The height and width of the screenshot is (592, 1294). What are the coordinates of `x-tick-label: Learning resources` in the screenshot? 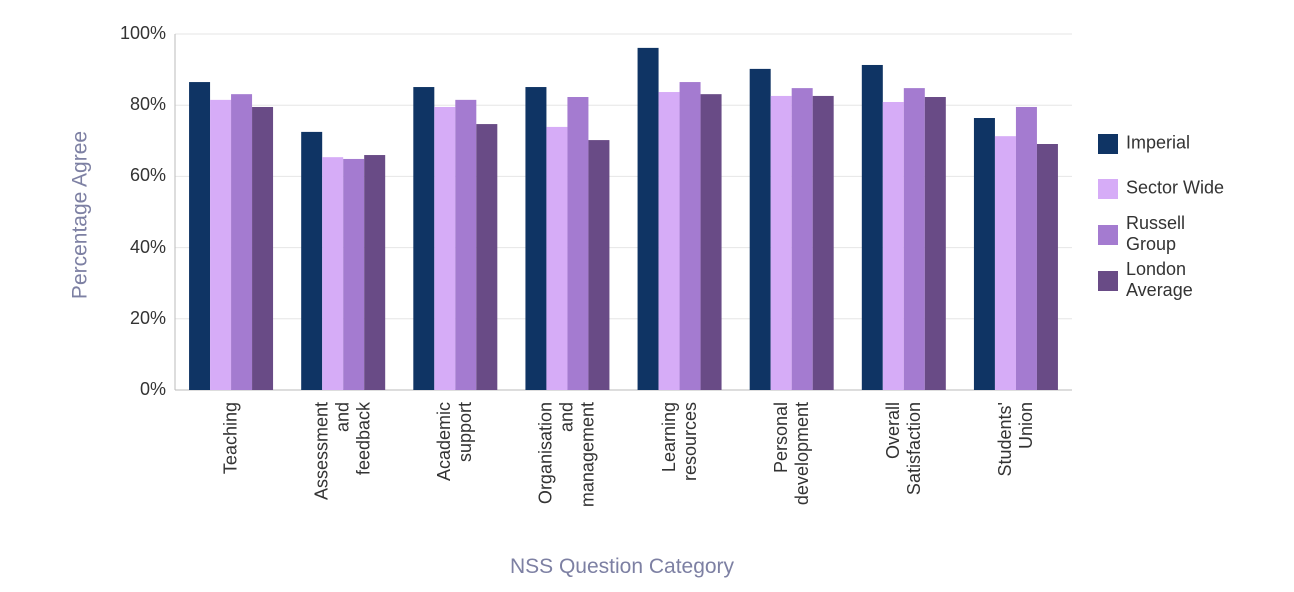 It's located at (679, 442).